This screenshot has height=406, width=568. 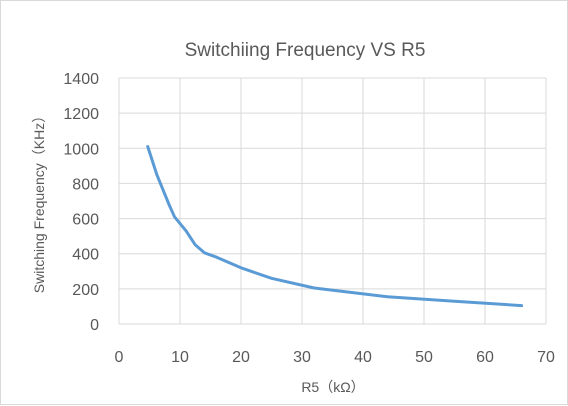 What do you see at coordinates (363, 357) in the screenshot?
I see `x-tick-label-40: 40` at bounding box center [363, 357].